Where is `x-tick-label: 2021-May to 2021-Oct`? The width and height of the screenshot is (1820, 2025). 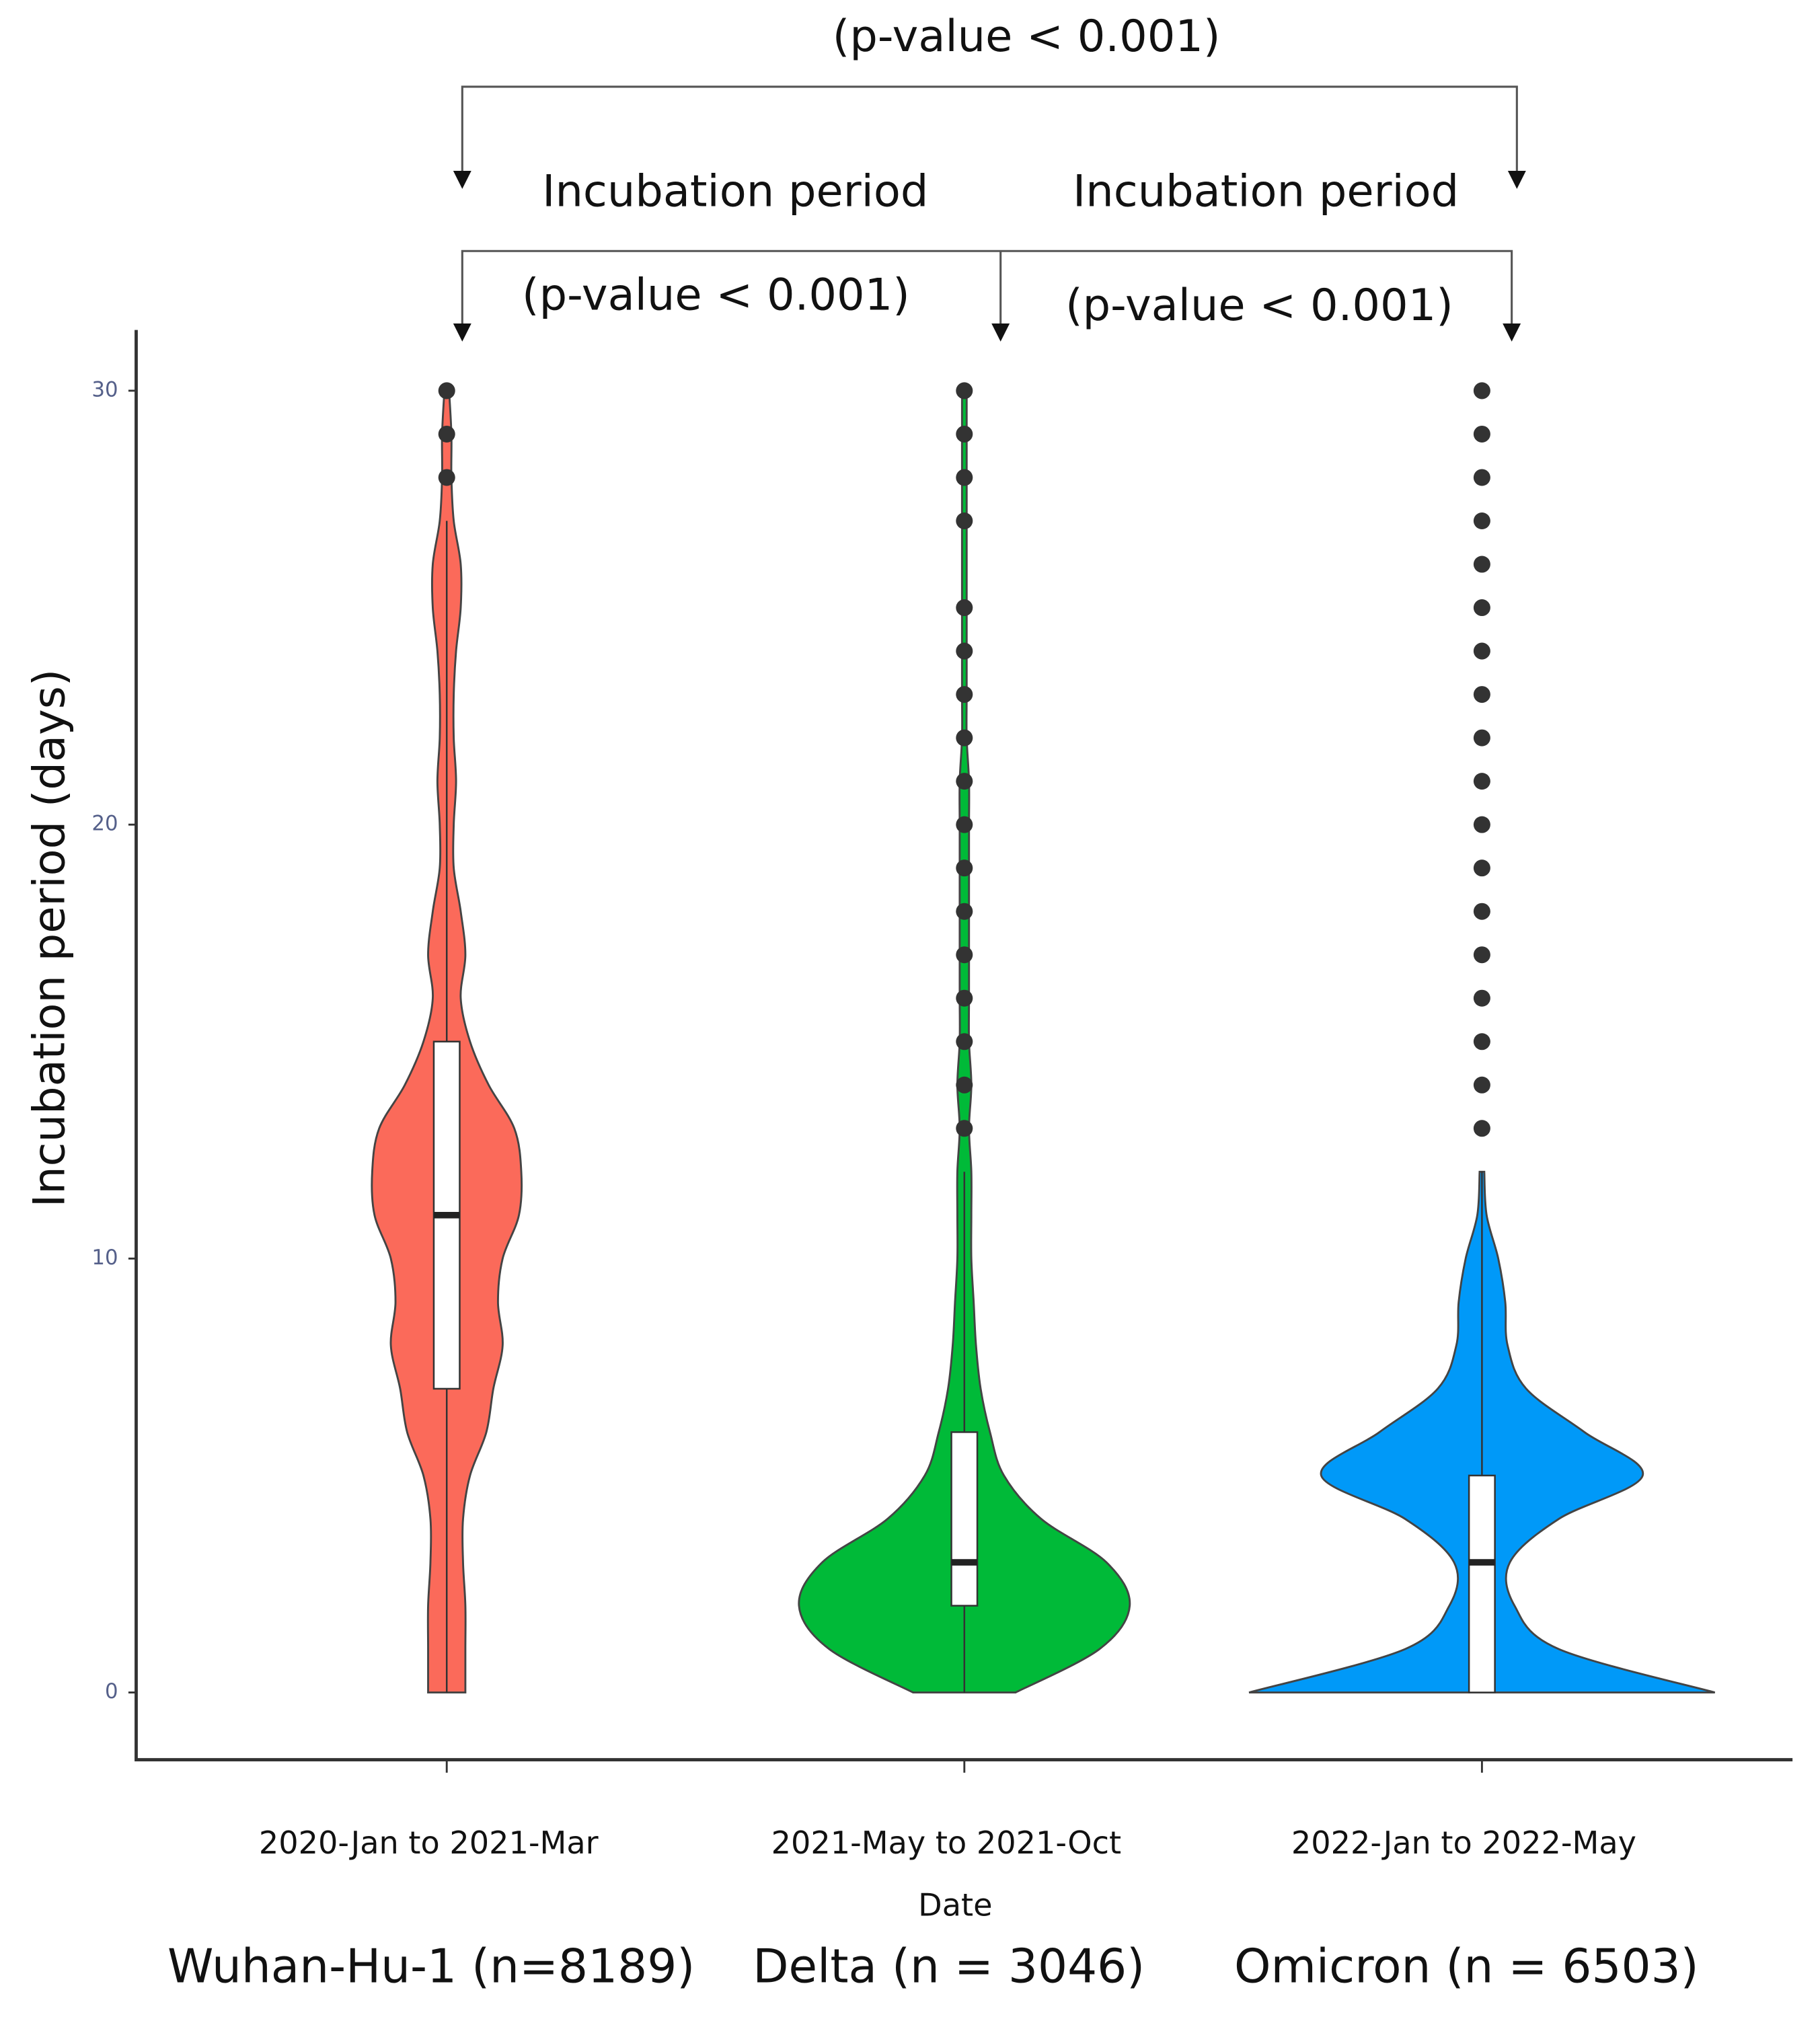
x-tick-label: 2021-May to 2021-Oct is located at coordinates (946, 1843).